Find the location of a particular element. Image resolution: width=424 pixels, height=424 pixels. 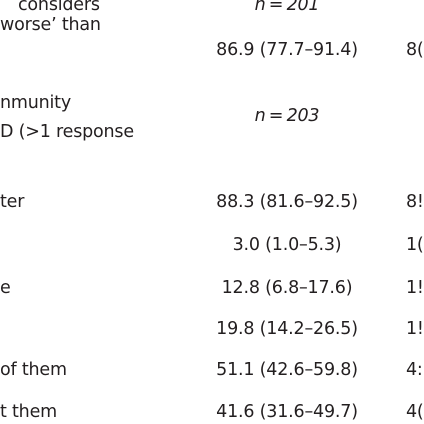

row-label: considers is located at coordinates (59, 7).